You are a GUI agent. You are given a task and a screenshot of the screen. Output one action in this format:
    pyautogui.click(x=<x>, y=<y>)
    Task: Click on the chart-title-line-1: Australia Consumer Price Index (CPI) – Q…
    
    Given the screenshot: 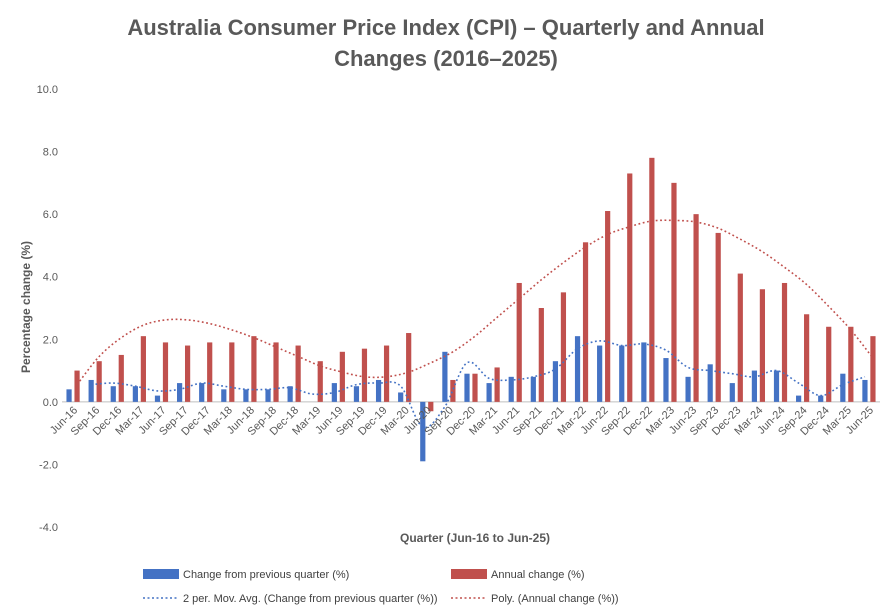 What is the action you would take?
    pyautogui.click(x=445, y=27)
    